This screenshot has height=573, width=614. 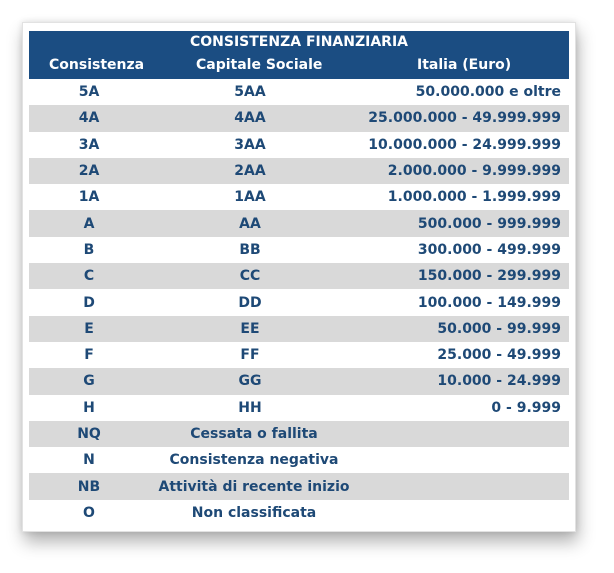 I want to click on cell-capitale-sociale: BB, so click(x=250, y=249).